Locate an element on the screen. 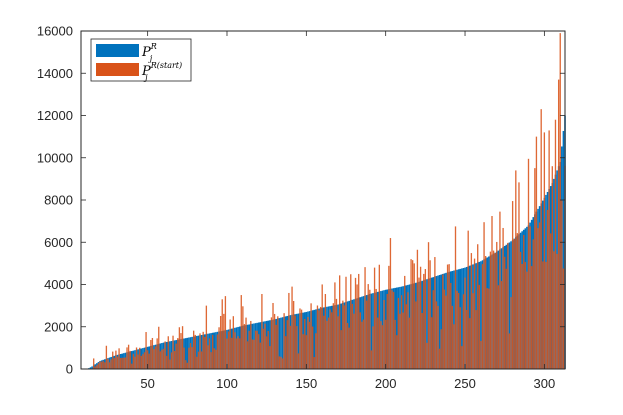  y-tick-label: 16000 is located at coordinates (55, 31).